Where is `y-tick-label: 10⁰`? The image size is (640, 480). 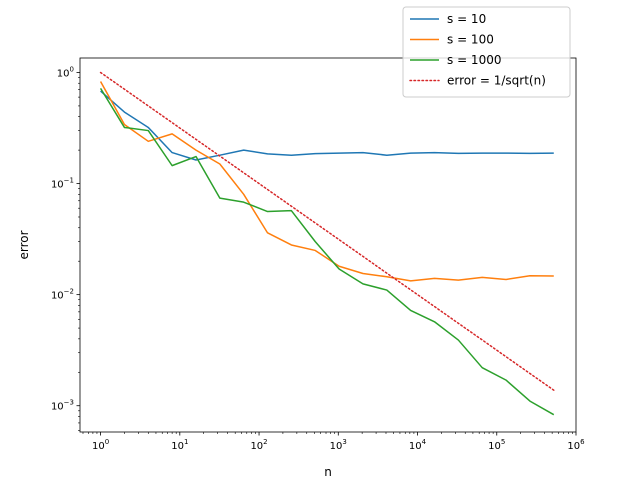 y-tick-label: 10⁰ is located at coordinates (65, 72).